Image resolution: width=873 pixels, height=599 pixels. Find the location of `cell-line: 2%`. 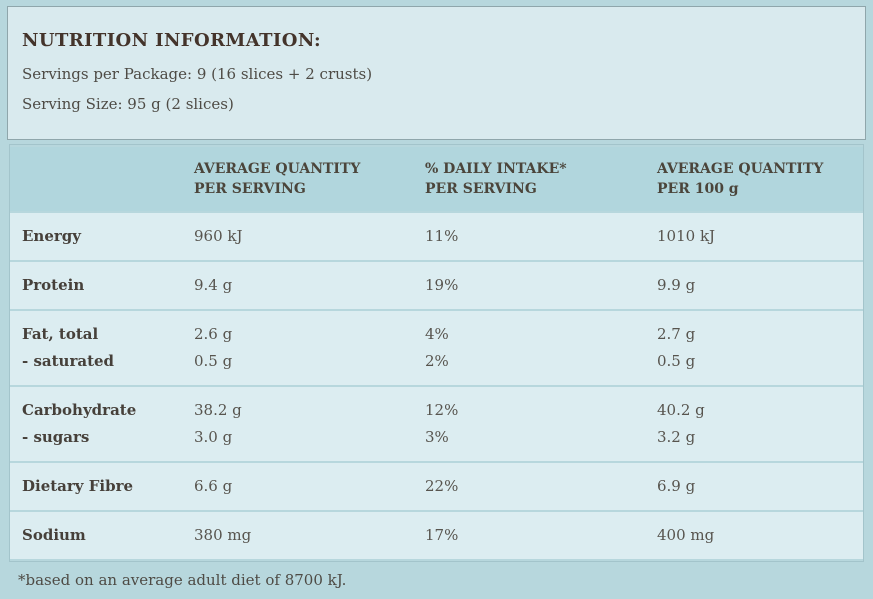

cell-line: 2% is located at coordinates (437, 360).